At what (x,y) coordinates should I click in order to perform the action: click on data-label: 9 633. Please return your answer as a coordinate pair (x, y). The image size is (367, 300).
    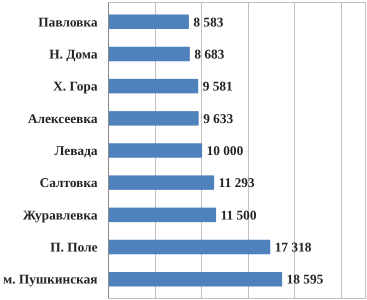
    Looking at the image, I should click on (218, 118).